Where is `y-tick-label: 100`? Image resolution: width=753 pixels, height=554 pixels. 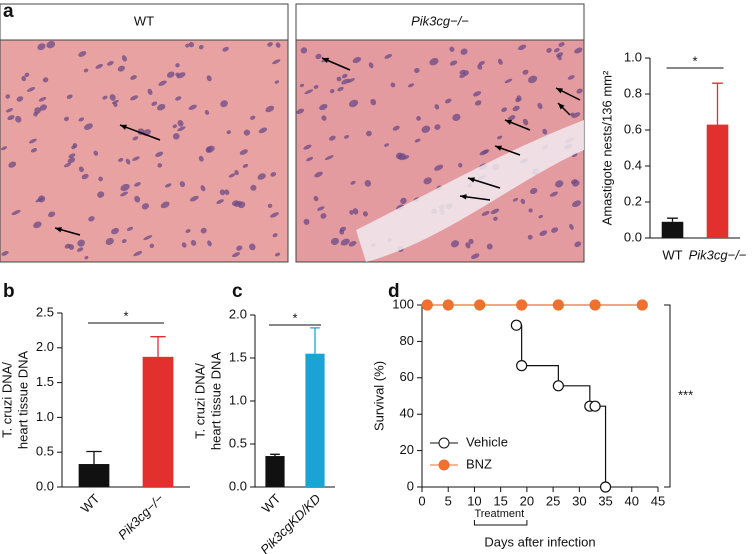
y-tick-label: 100 is located at coordinates (403, 303).